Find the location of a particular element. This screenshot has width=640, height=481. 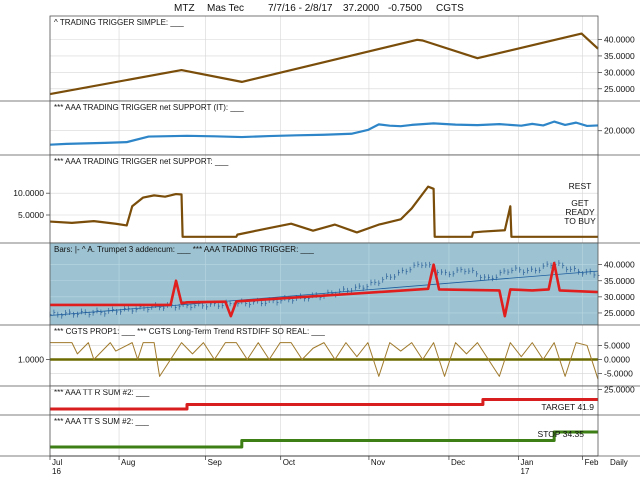

panel-6: *** AAA TT R SUM #2: ___ TARGET 41.9 is located at coordinates (320, 400).